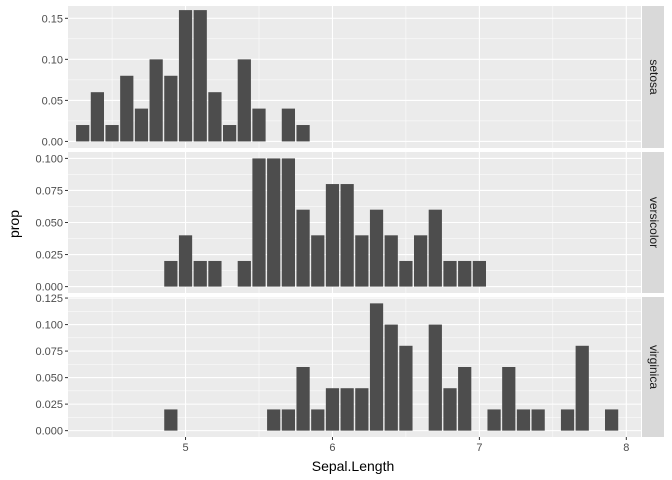  I want to click on x-tick-label: 7, so click(479, 448).